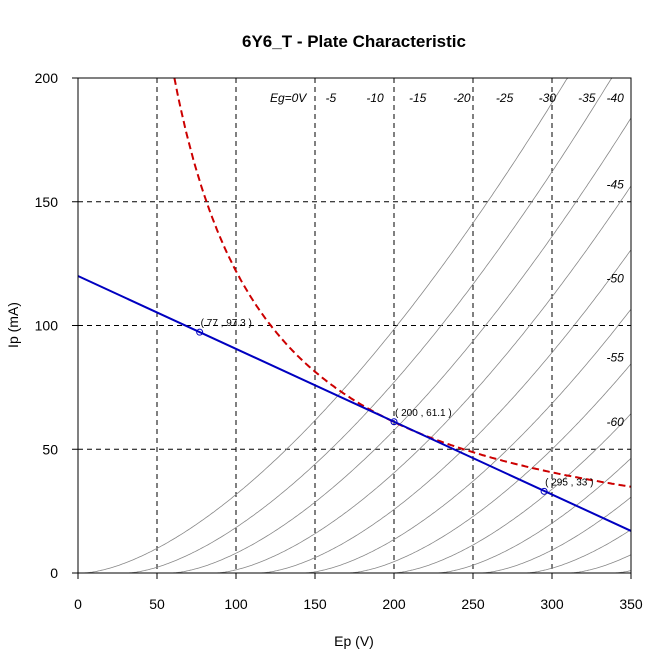 This screenshot has width=672, height=671. Describe the element at coordinates (616, 98) in the screenshot. I see `curve-label: -40` at that location.